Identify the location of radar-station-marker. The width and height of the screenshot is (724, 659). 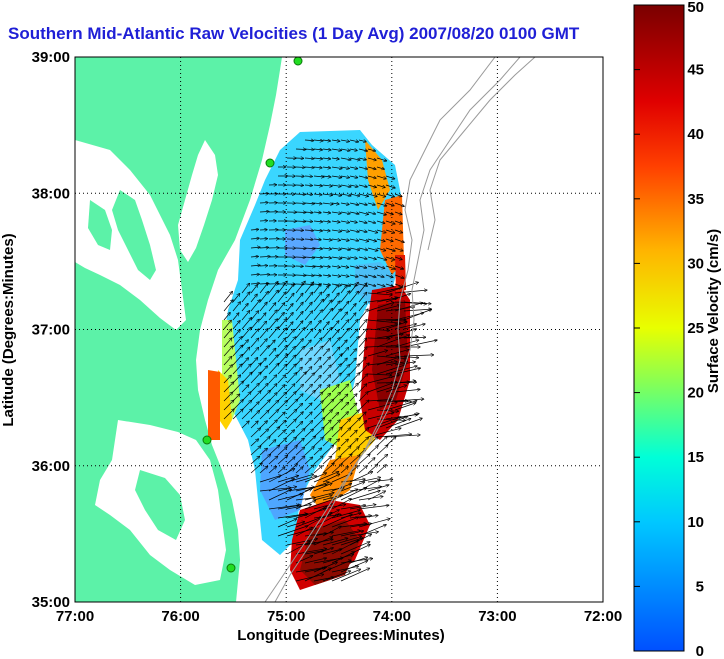
(298, 61).